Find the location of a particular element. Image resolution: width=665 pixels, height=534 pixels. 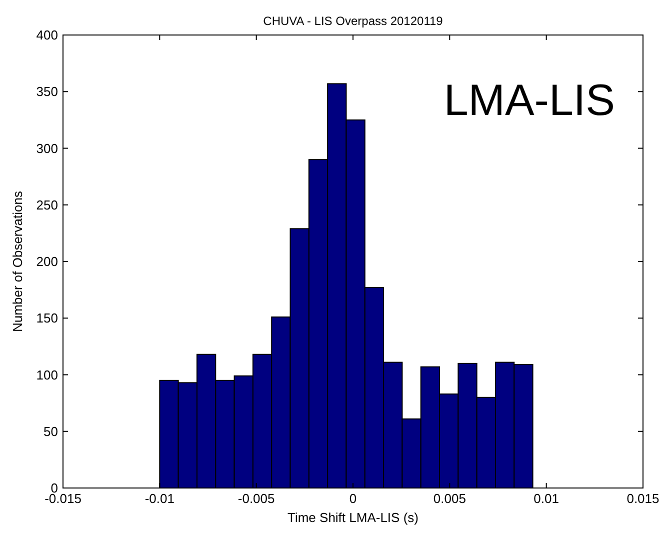

chart-title: CHUVA - LIS Overpass 20120119 is located at coordinates (353, 21).